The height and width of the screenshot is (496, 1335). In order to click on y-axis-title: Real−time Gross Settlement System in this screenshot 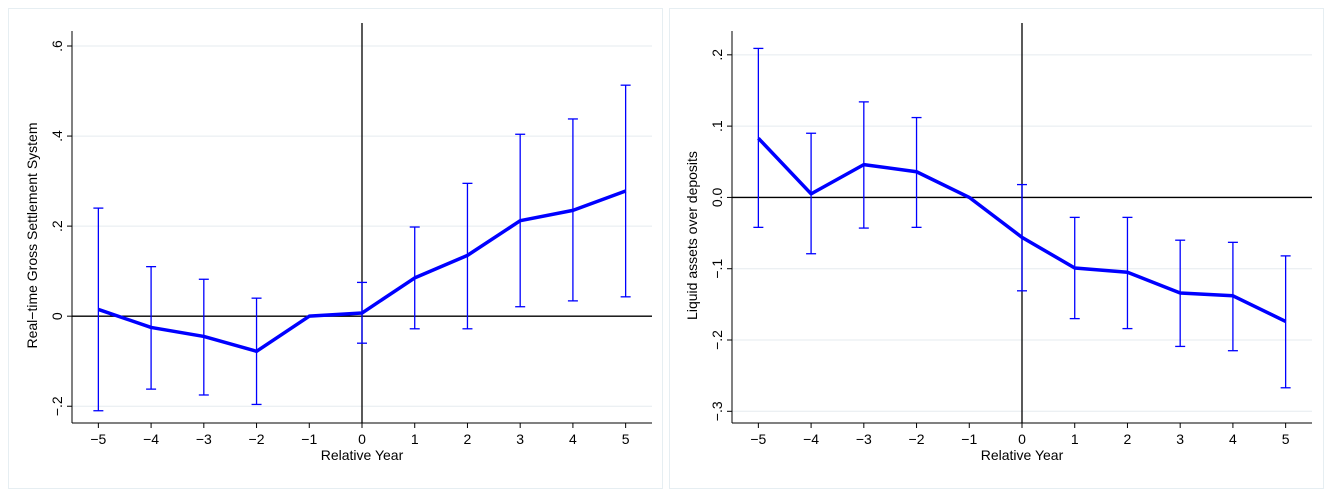, I will do `click(32, 235)`.